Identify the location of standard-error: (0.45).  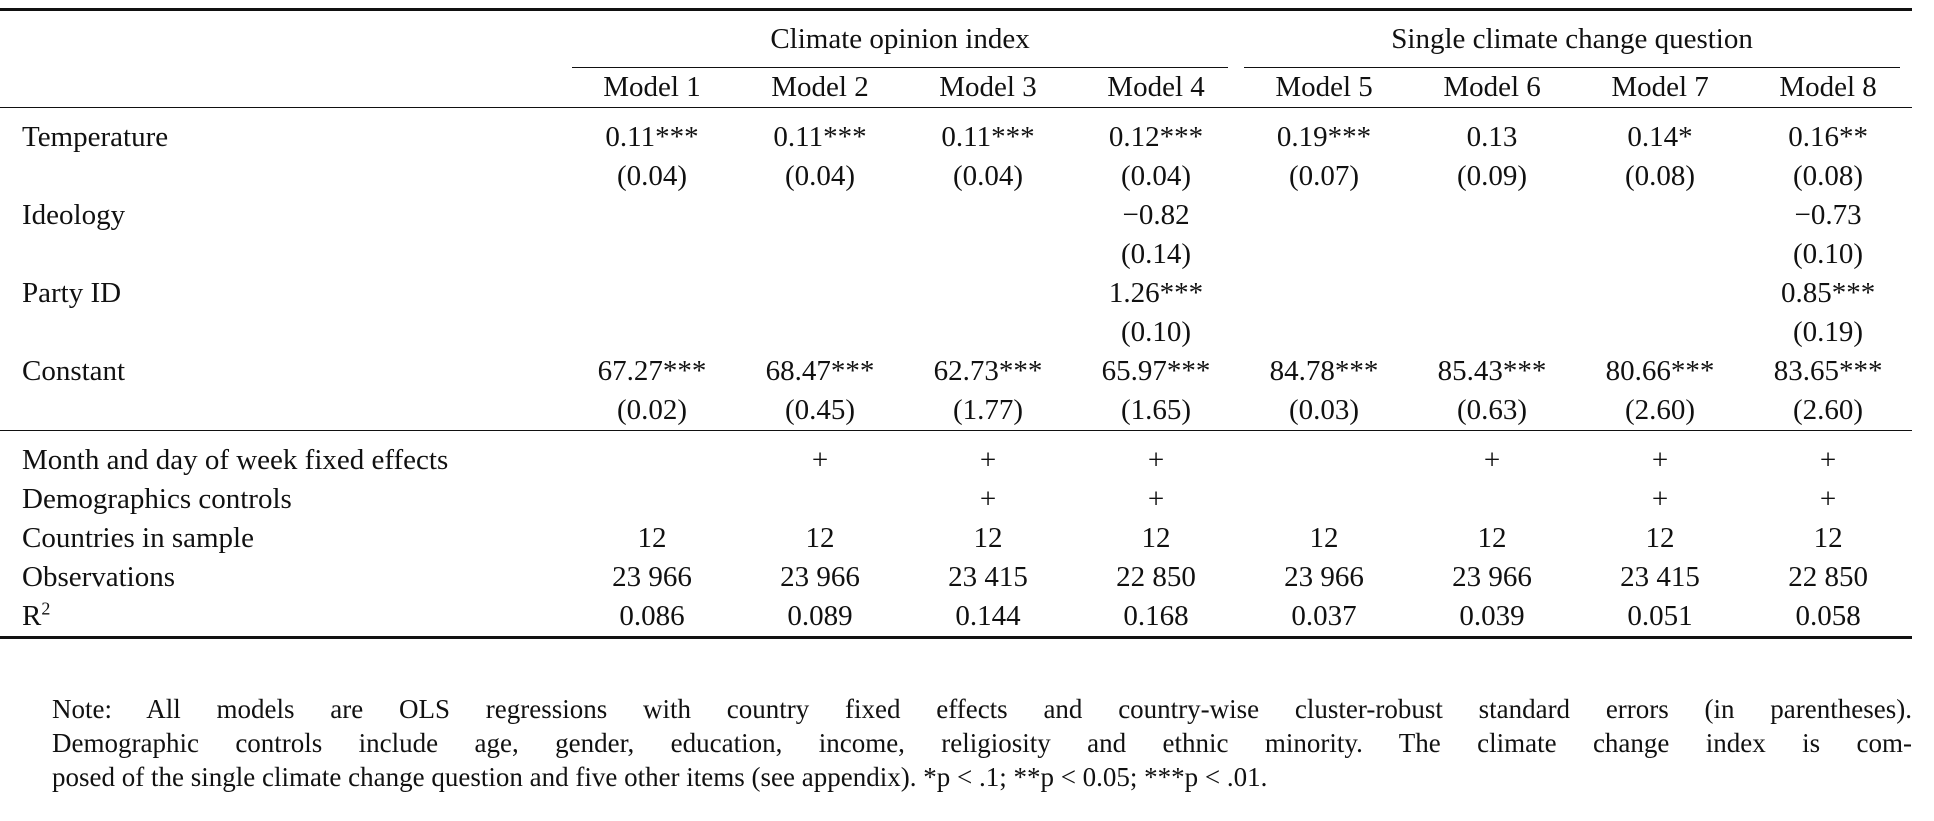
(820, 411).